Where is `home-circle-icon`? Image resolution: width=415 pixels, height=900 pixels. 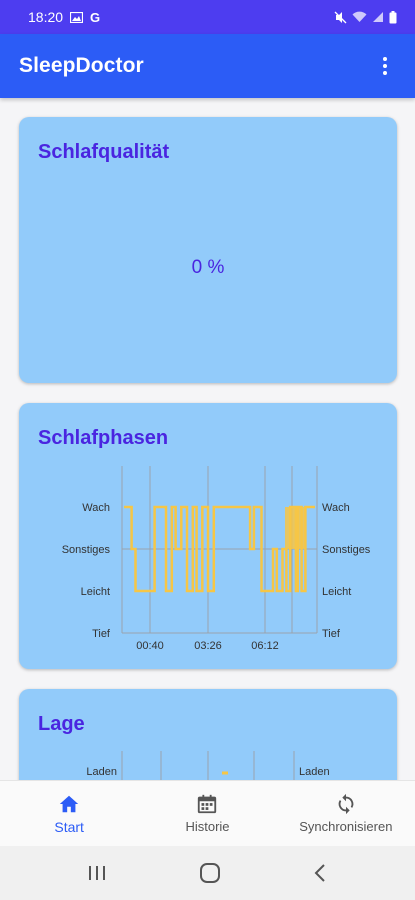 home-circle-icon is located at coordinates (210, 873).